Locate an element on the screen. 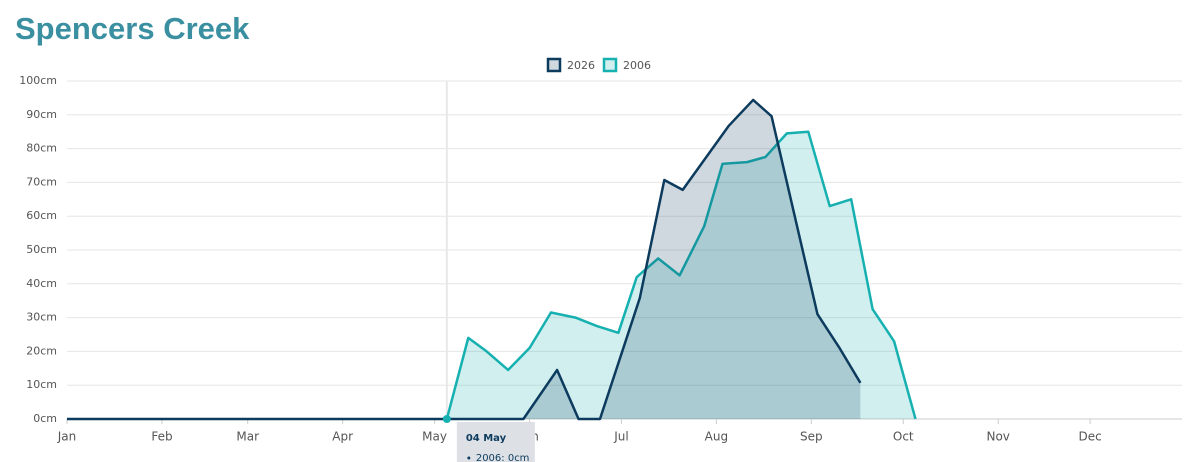 The width and height of the screenshot is (1197, 462). x-tick-label: Sep is located at coordinates (811, 437).